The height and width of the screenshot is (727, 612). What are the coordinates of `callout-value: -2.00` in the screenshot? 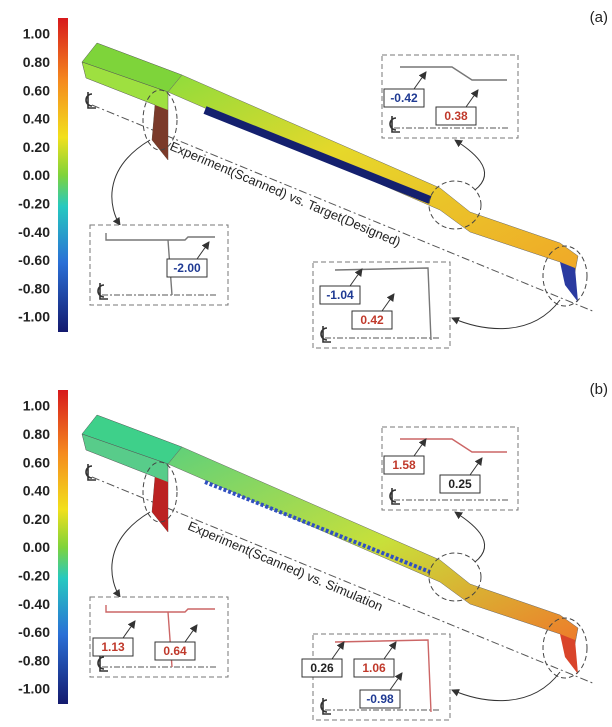 It's located at (187, 268).